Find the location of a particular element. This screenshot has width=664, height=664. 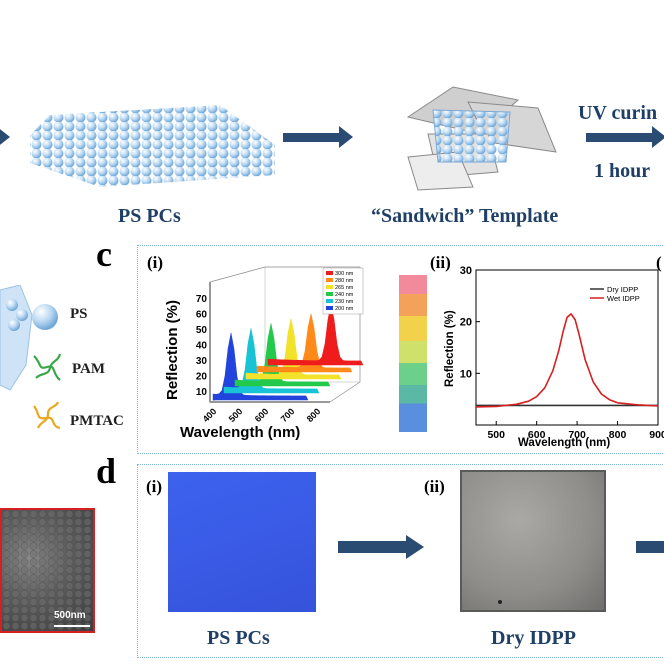

hydrogel-illustration is located at coordinates (16, 338).